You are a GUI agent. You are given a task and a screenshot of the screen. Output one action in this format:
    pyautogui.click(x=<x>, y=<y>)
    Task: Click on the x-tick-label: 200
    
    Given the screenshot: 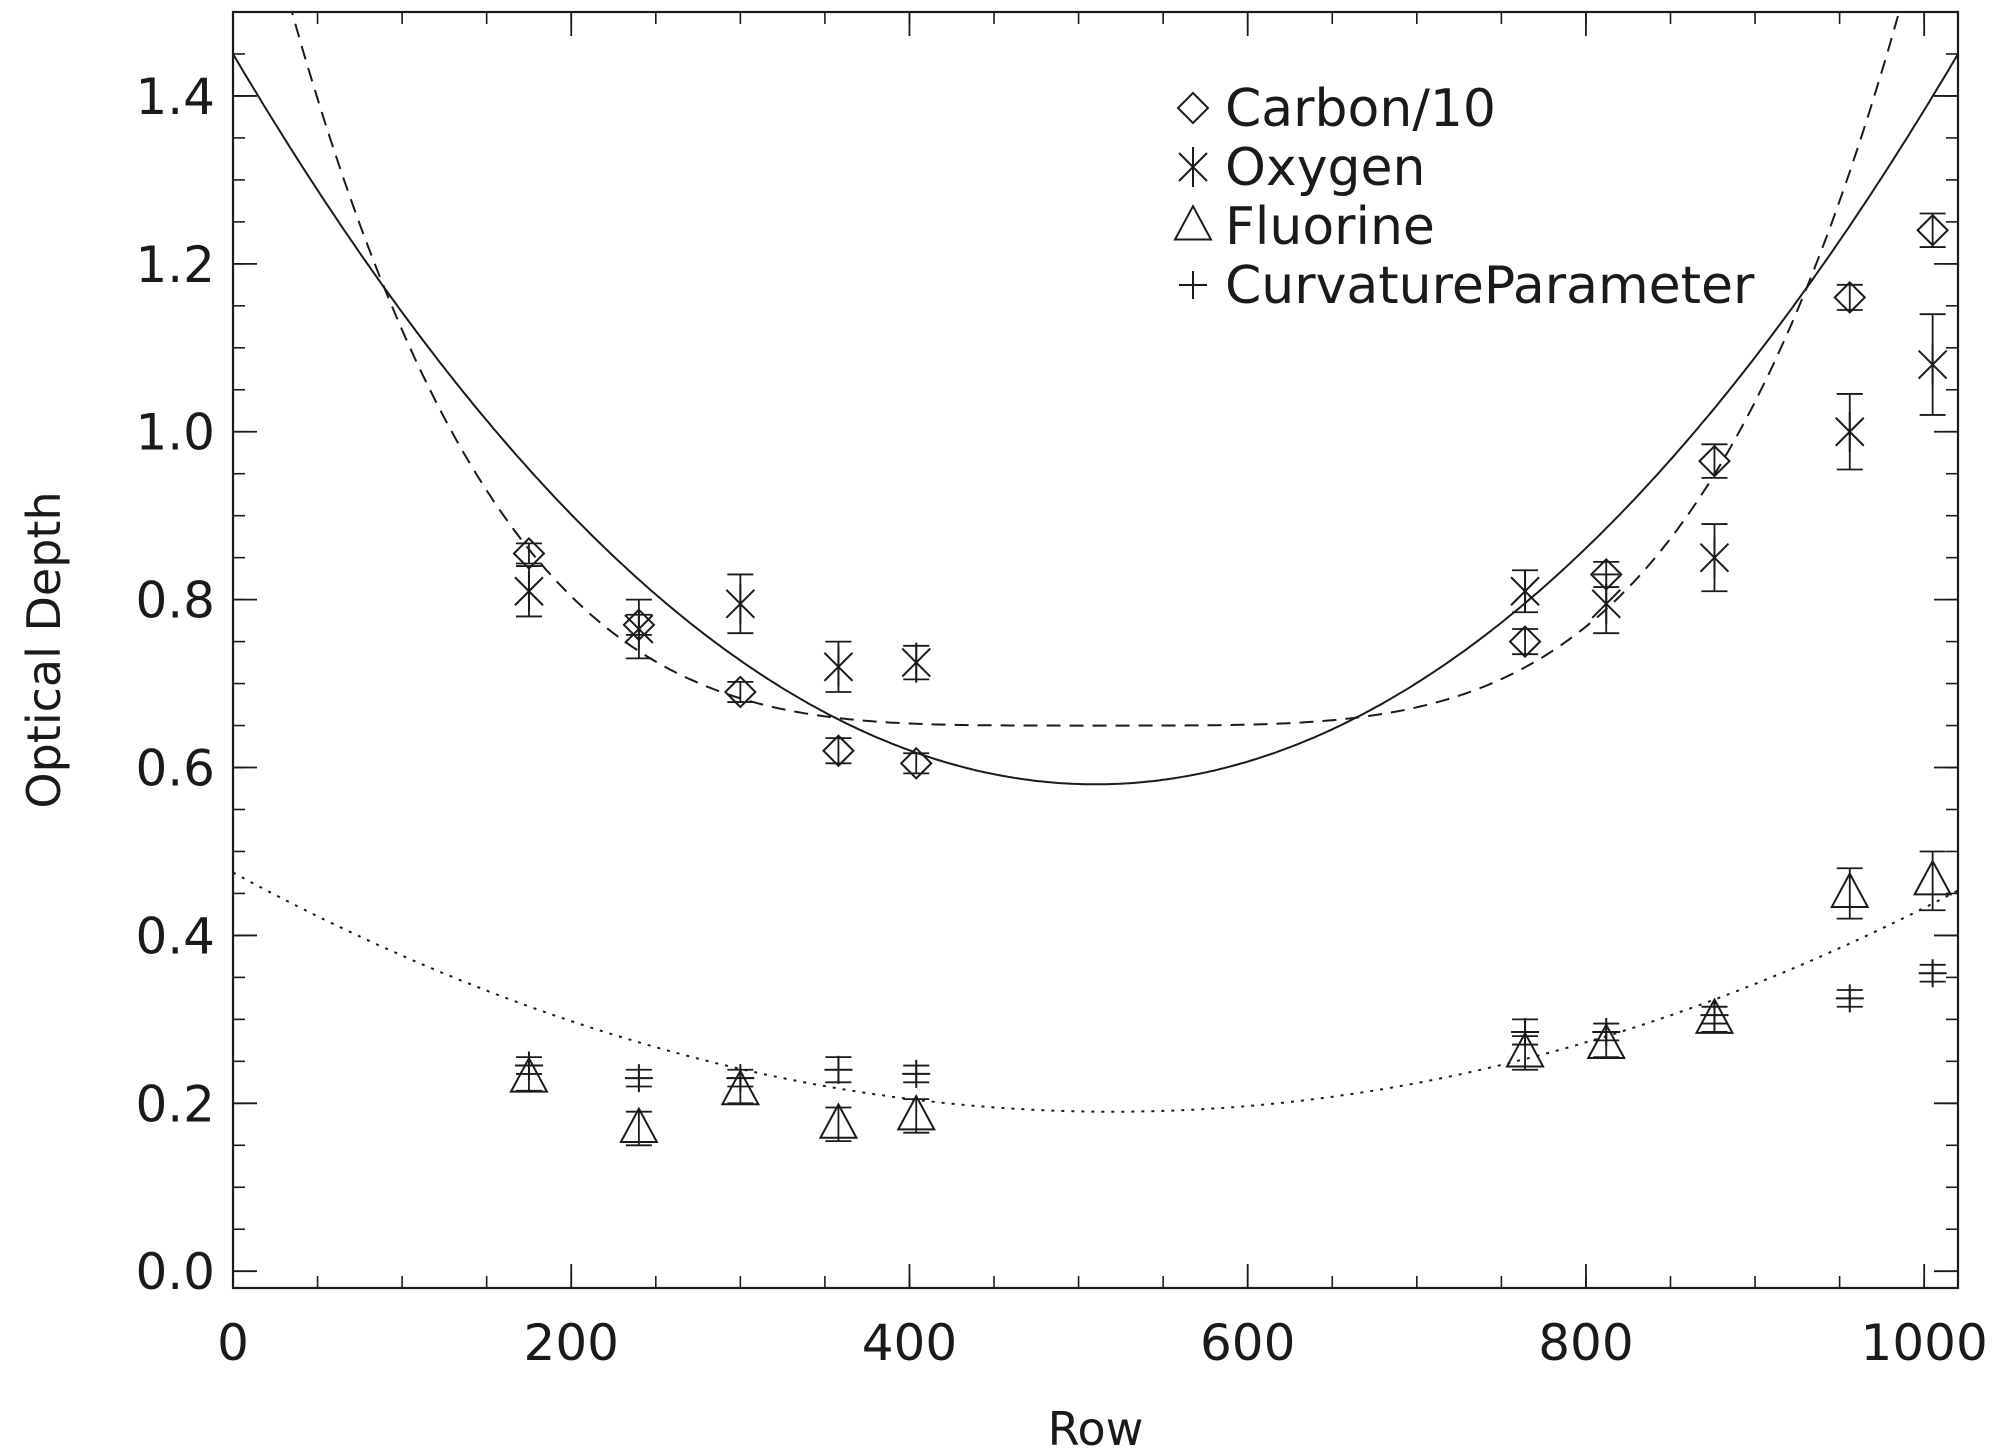 What is the action you would take?
    pyautogui.click(x=571, y=1343)
    